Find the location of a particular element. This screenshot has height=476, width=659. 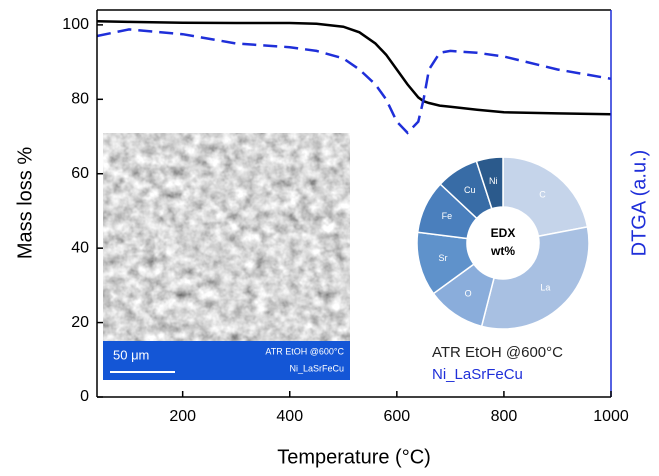

slice-label: Ni is located at coordinates (493, 181).